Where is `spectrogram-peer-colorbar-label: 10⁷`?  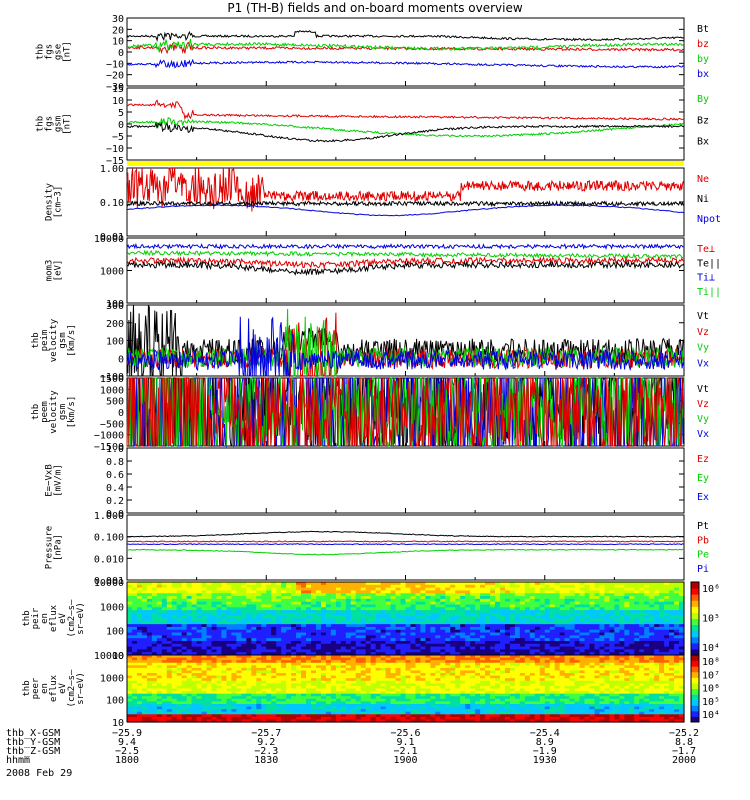
spectrogram-peer-colorbar-label: 10⁷ is located at coordinates (711, 675).